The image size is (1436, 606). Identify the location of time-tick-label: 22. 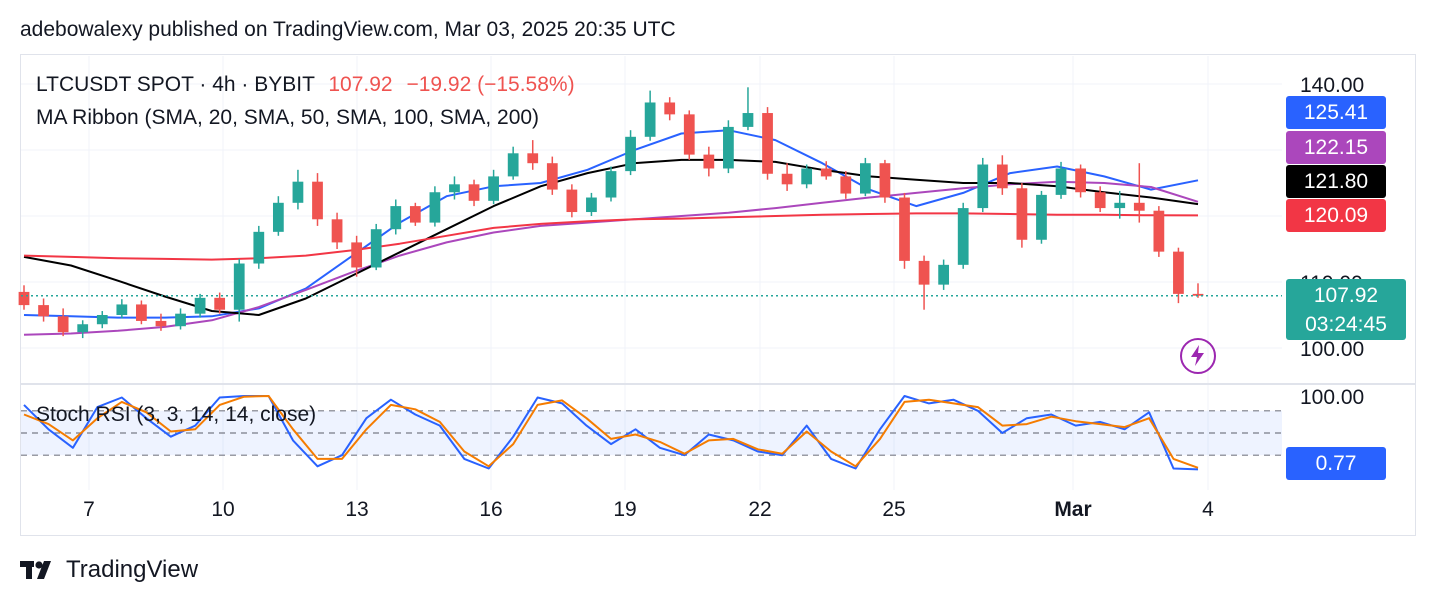
(759, 509).